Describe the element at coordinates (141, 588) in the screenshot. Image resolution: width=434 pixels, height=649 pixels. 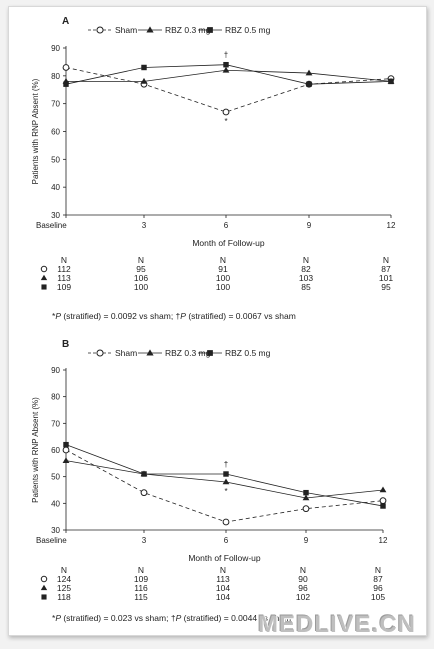
I see `n-table-cell: 116` at that location.